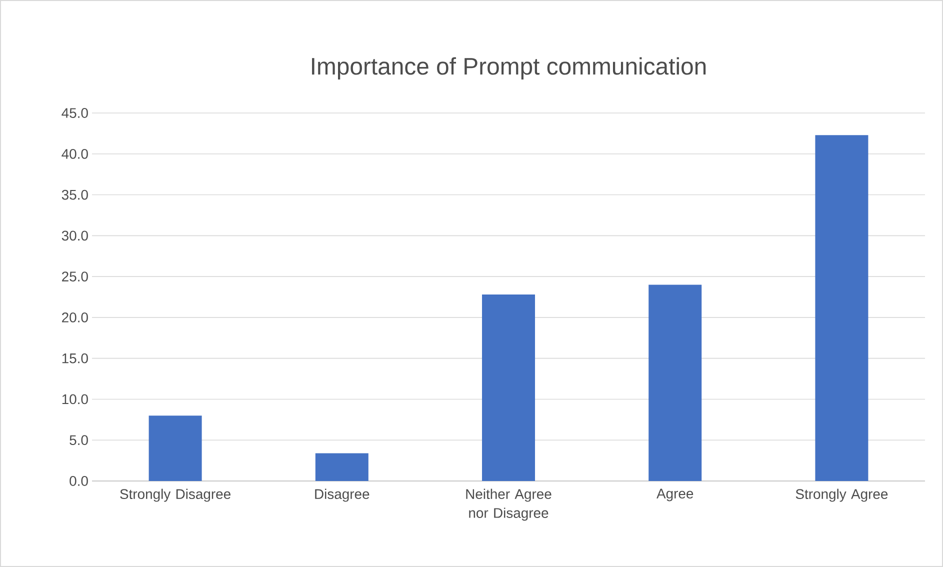 The height and width of the screenshot is (567, 943). Describe the element at coordinates (175, 495) in the screenshot. I see `x-tick-label: Strongly Disagree` at that location.